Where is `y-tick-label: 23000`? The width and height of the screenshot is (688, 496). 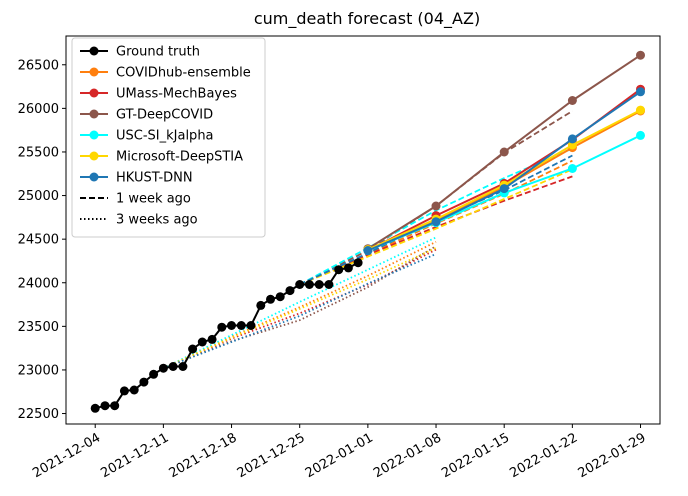
y-tick-label: 23000 is located at coordinates (38, 370).